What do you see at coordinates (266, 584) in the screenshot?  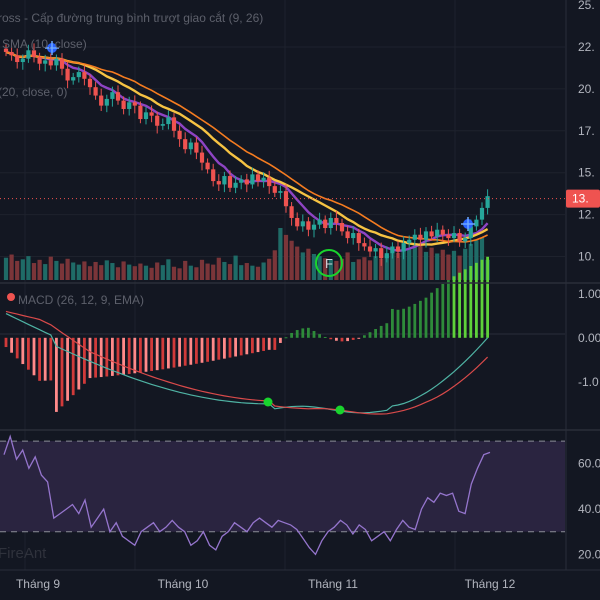 I see `time-axis: Tháng 9 Tháng 10 Tháng 11 Tháng 12` at bounding box center [266, 584].